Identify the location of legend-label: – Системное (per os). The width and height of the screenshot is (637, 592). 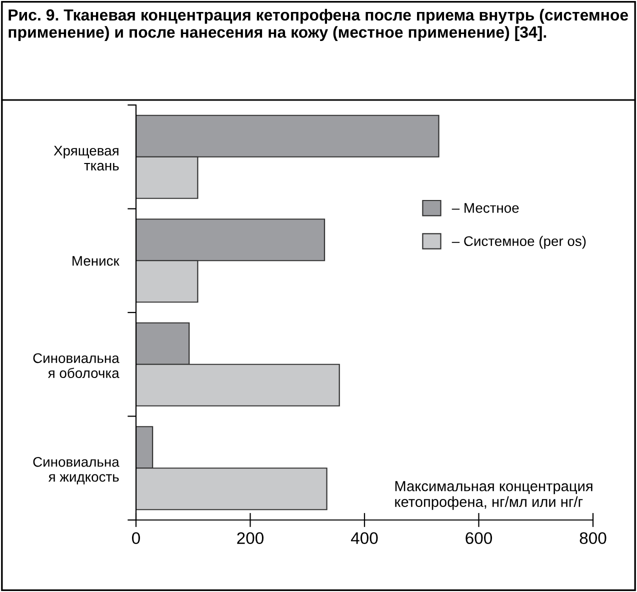
(519, 242).